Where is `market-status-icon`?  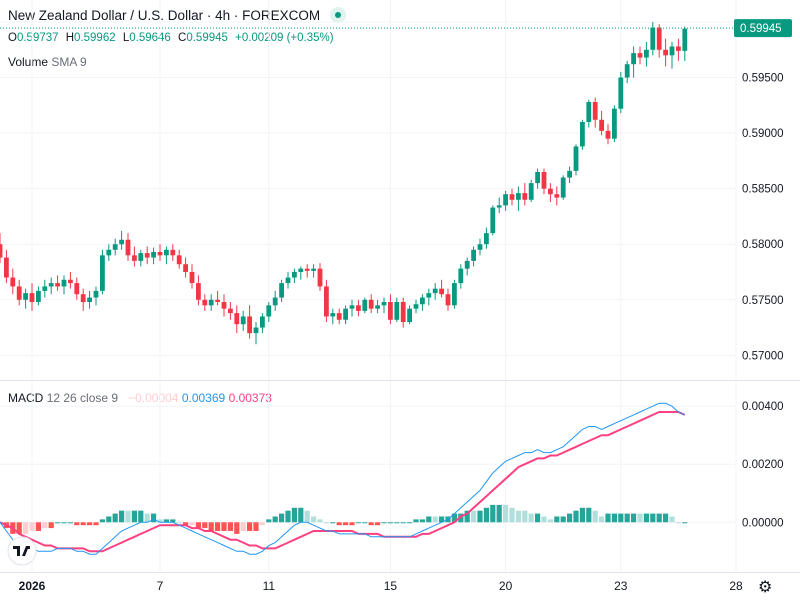
market-status-icon is located at coordinates (337, 15).